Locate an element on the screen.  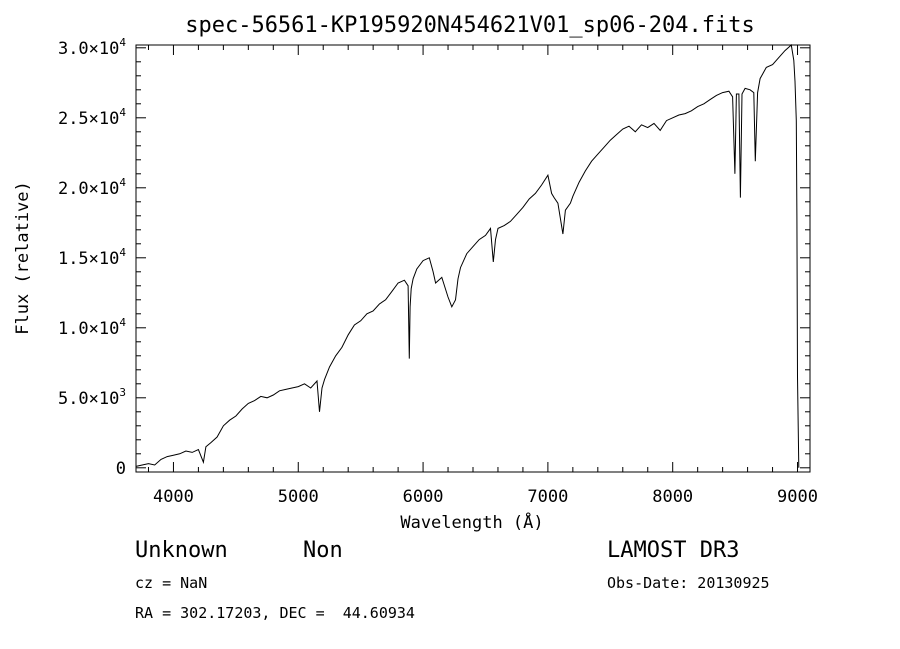
x-tick-label: 4000 is located at coordinates (173, 497).